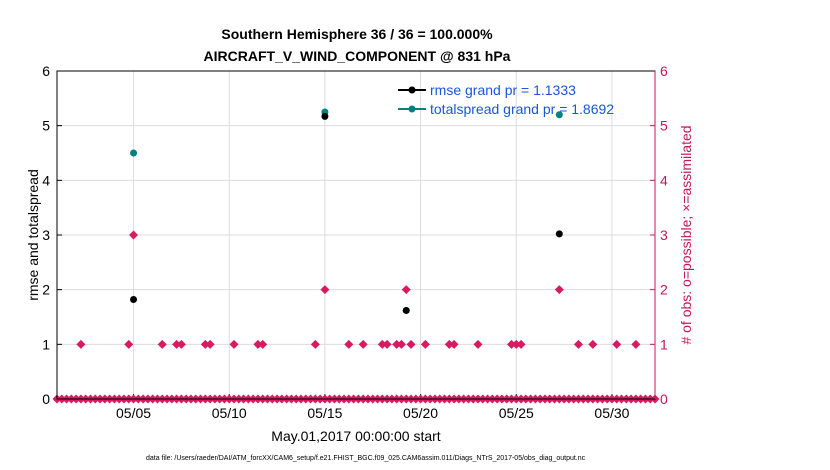 The width and height of the screenshot is (830, 470). I want to click on right-tick-label: 6, so click(664, 71).